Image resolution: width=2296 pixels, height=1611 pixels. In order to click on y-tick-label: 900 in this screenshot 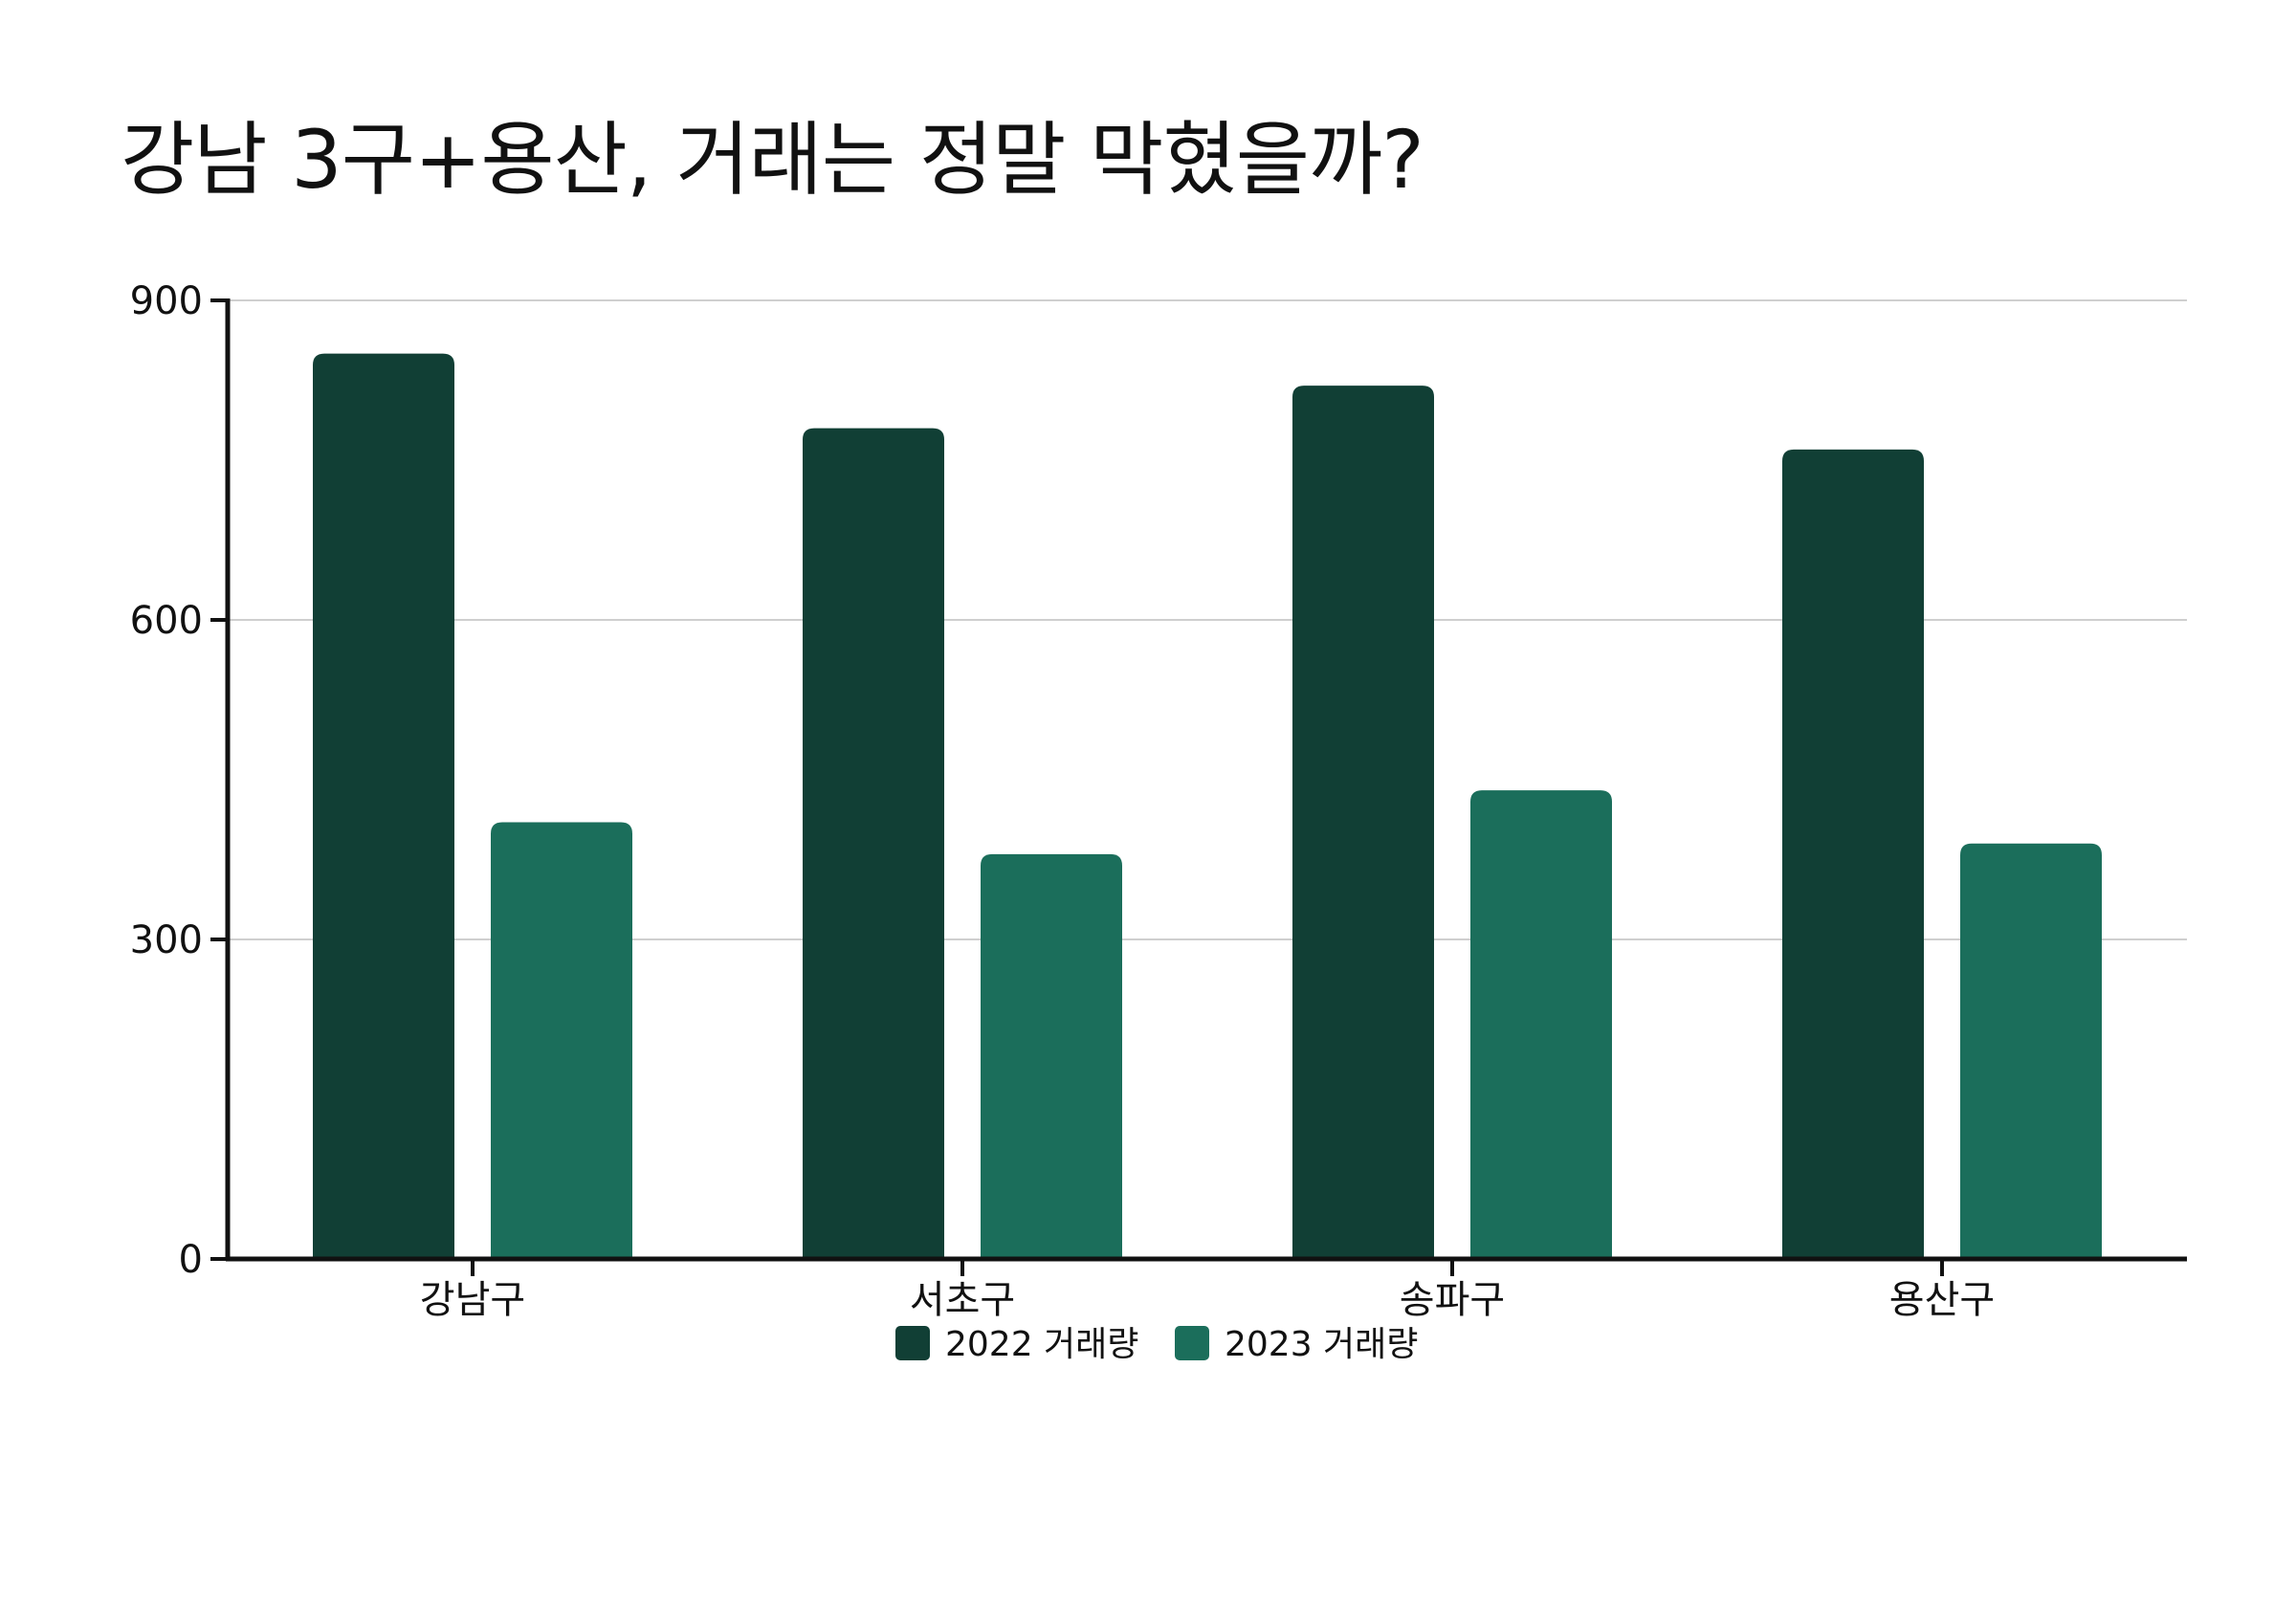, I will do `click(166, 301)`.